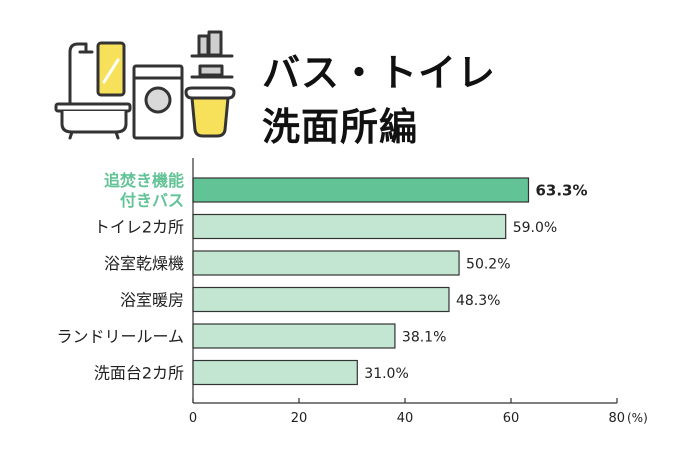 Image resolution: width=700 pixels, height=454 pixels. I want to click on shower-icon, so click(81, 74).